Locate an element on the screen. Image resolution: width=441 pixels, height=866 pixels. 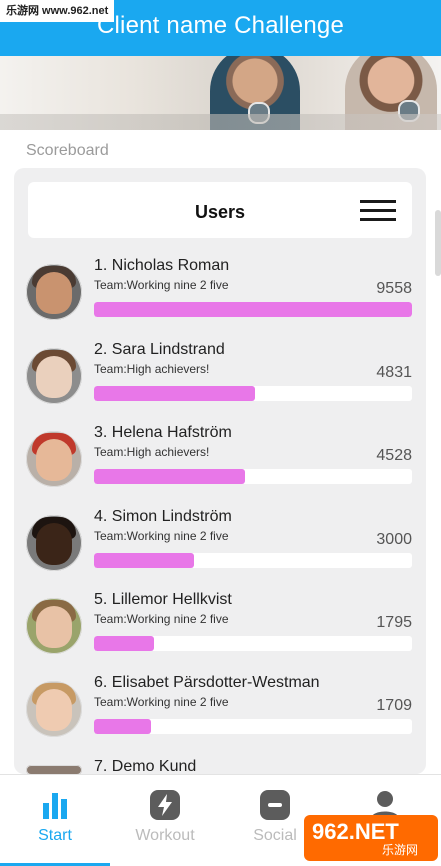
nav-social: Social is located at coordinates (275, 820).